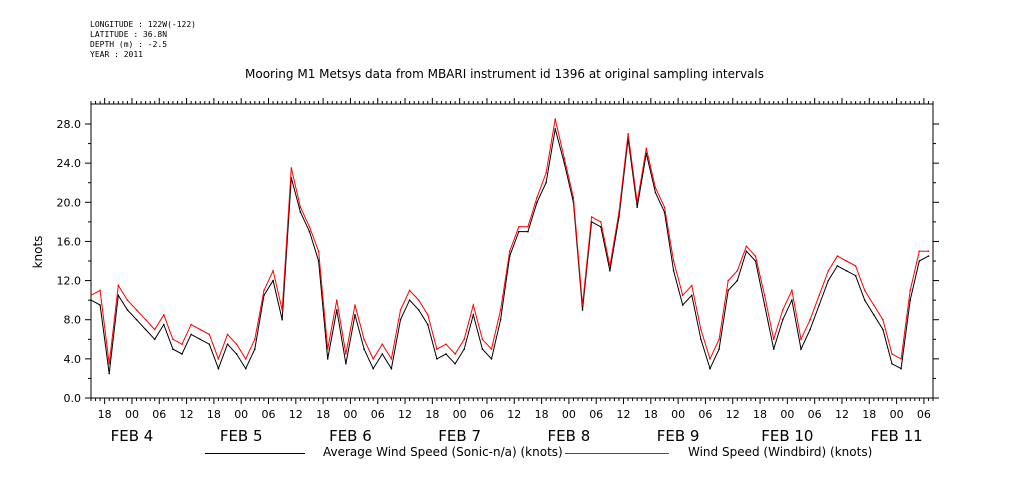 This screenshot has width=1009, height=504. I want to click on x-date-label: FEB 7, so click(459, 436).